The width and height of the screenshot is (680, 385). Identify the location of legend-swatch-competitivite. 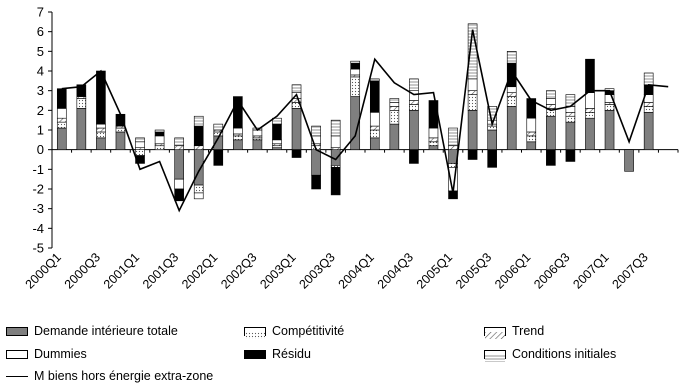
(255, 332).